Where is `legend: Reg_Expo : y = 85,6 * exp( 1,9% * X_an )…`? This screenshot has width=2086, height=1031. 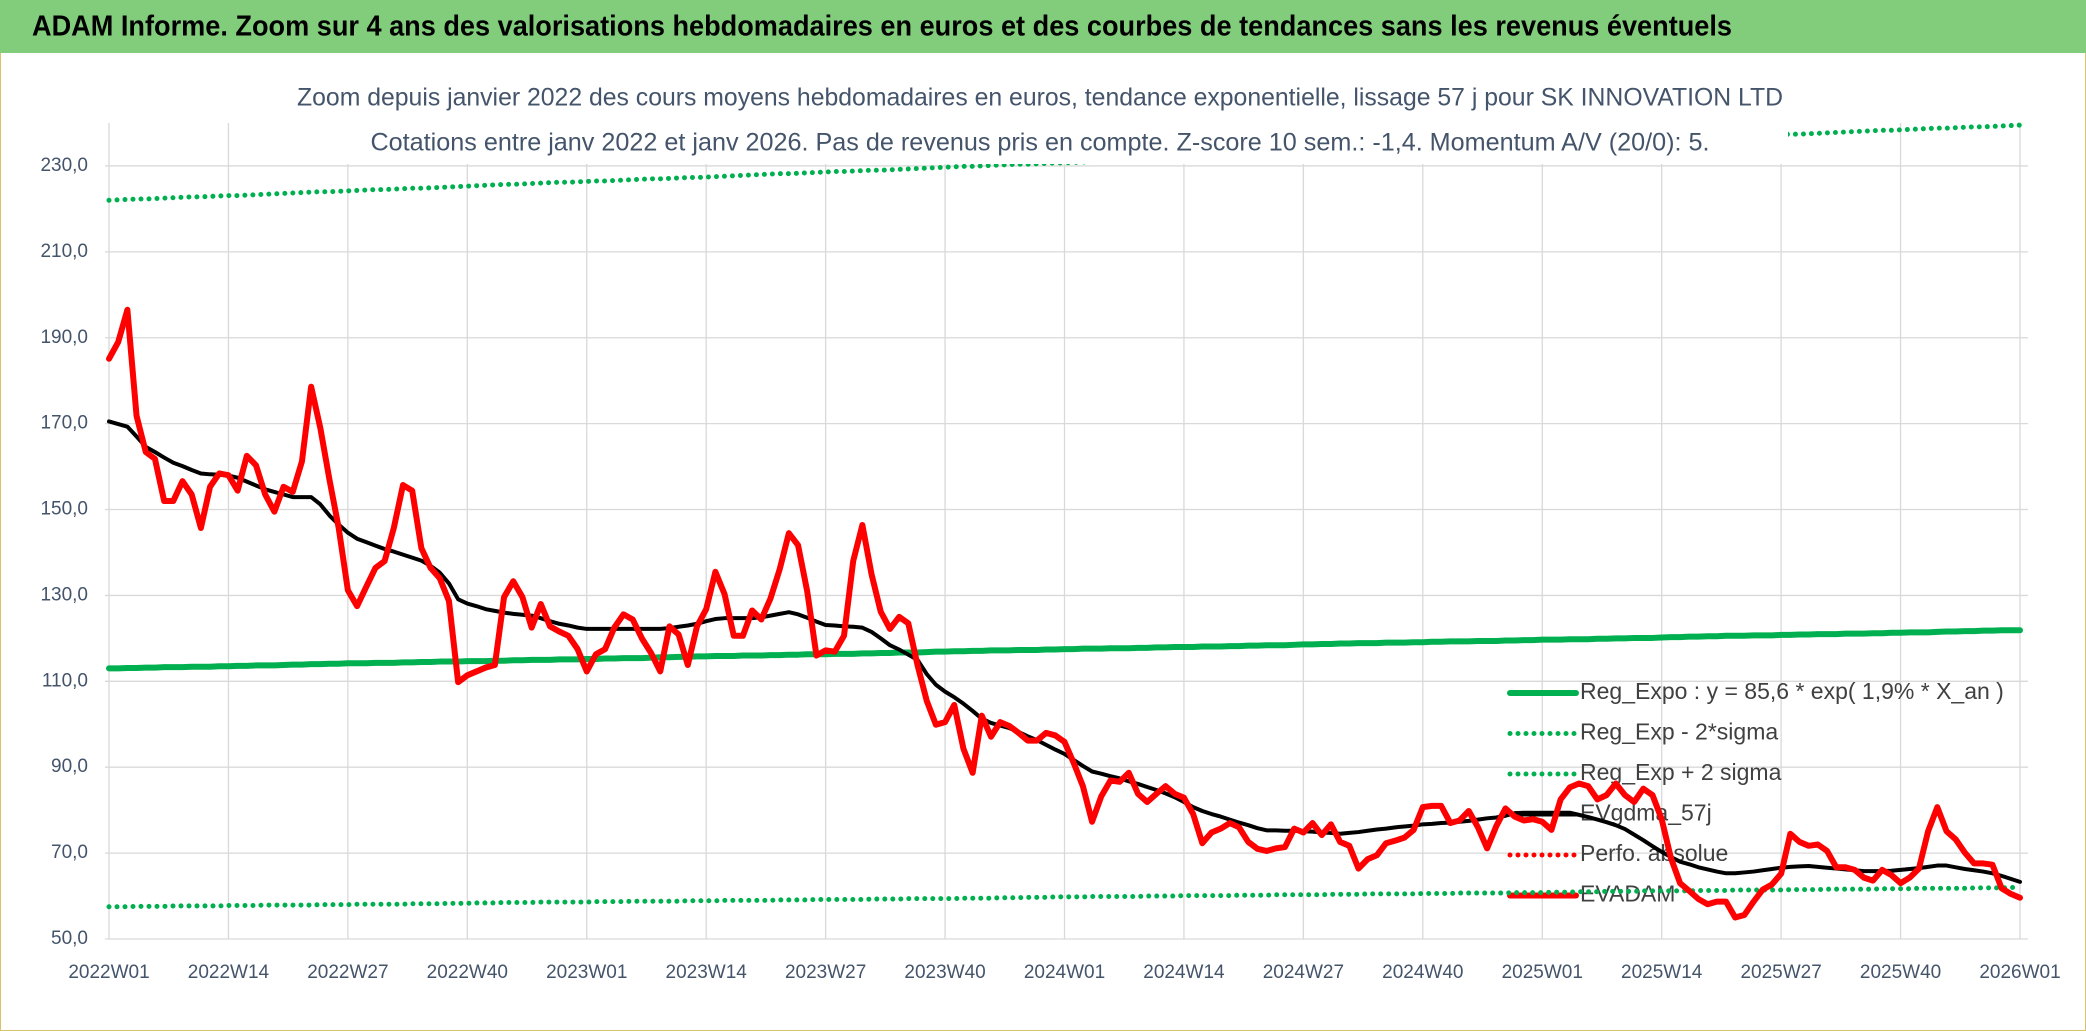
legend: Reg_Expo : y = 85,6 * exp( 1,9% * X_an )… is located at coordinates (1755, 792).